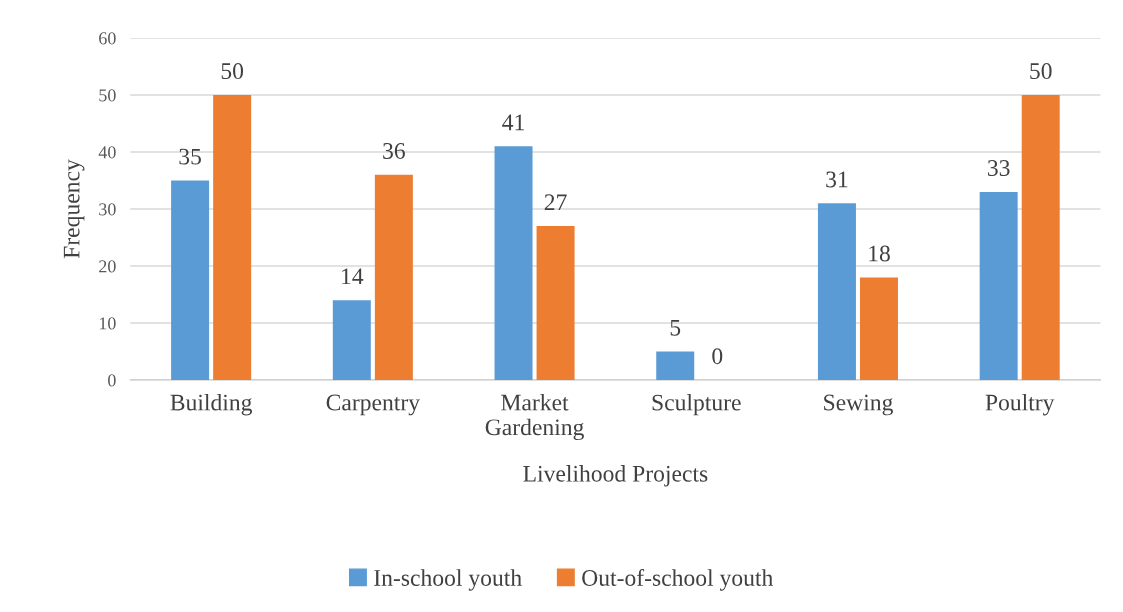 This screenshot has width=1123, height=612. I want to click on legend-label: In-school youth, so click(448, 580).